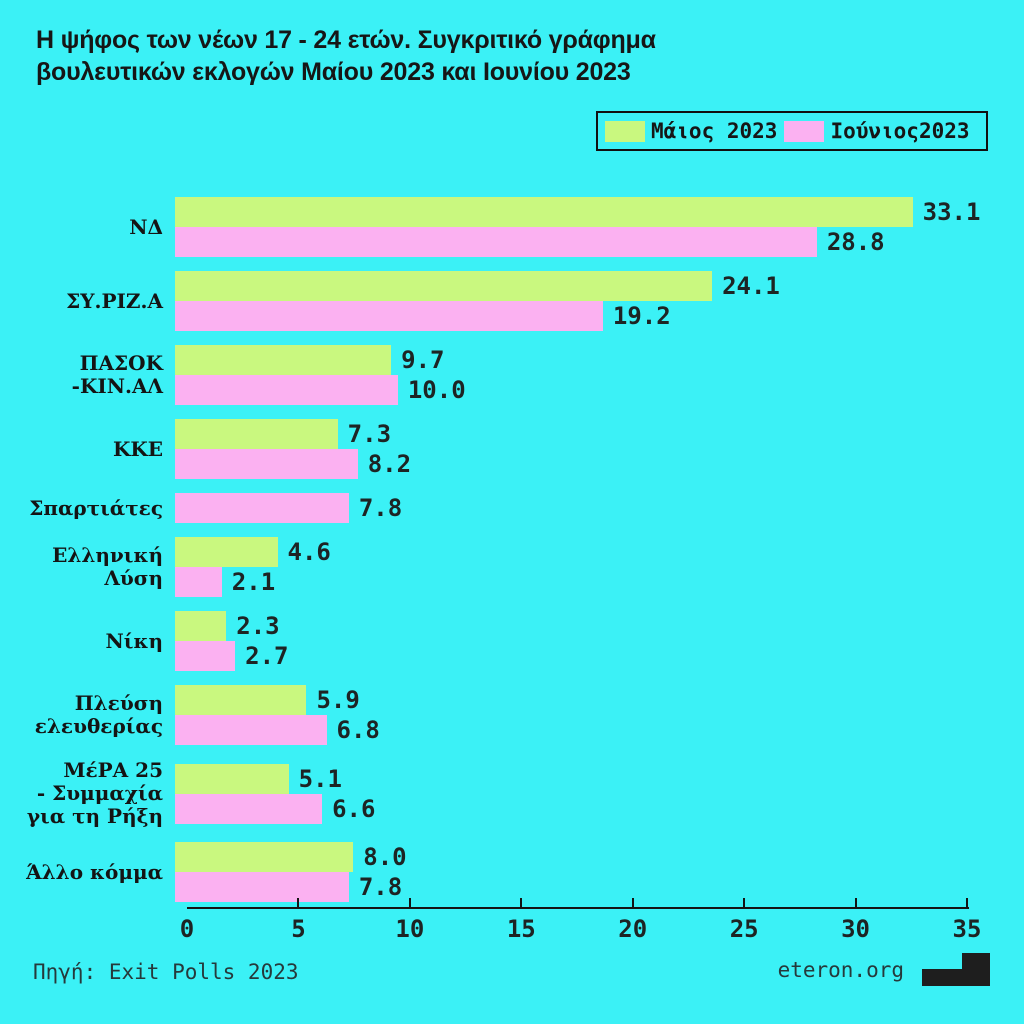 Image resolution: width=1024 pixels, height=1024 pixels. I want to click on bar-group: Νίκη 2.3 2.7, so click(512, 641).